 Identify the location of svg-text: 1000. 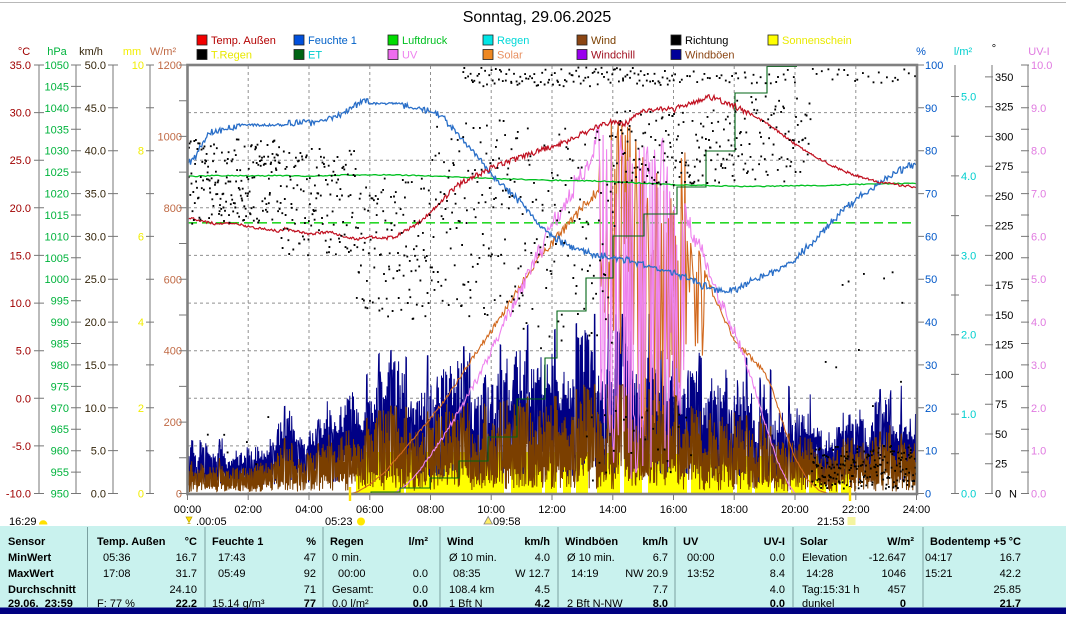
(170, 137).